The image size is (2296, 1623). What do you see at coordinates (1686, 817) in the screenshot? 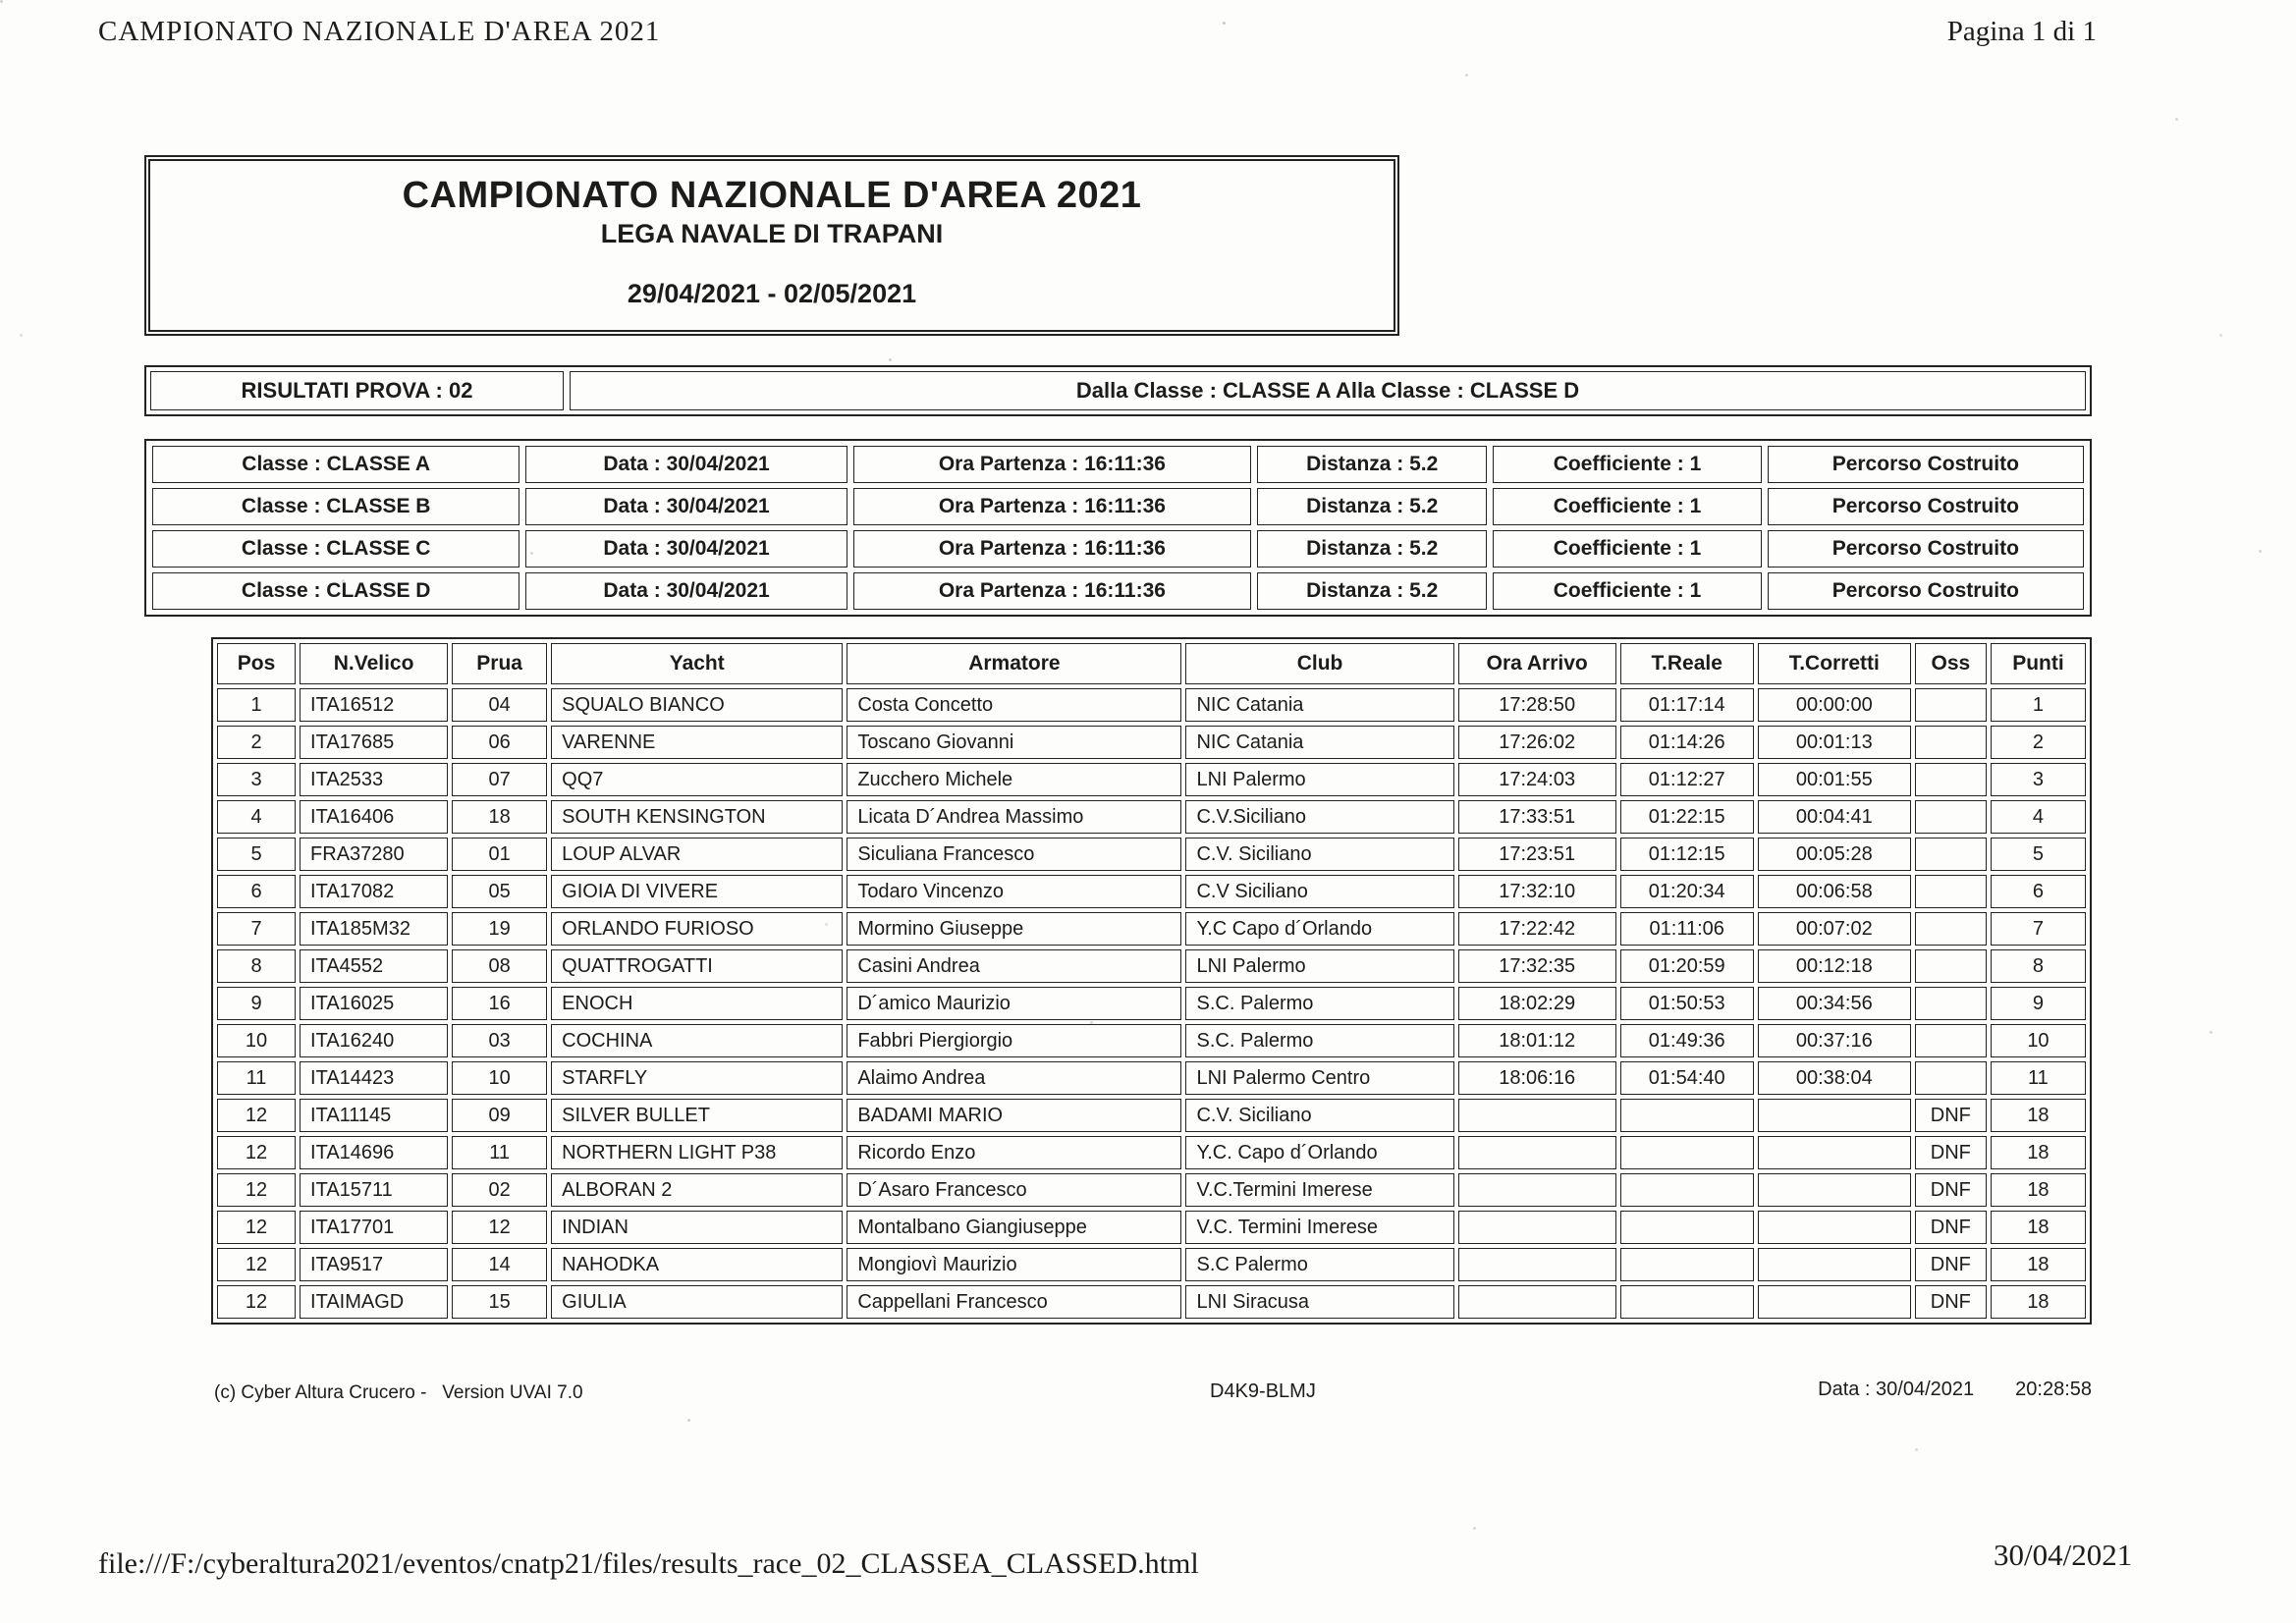
I see `table-cell-t-reale: 01:22:15` at bounding box center [1686, 817].